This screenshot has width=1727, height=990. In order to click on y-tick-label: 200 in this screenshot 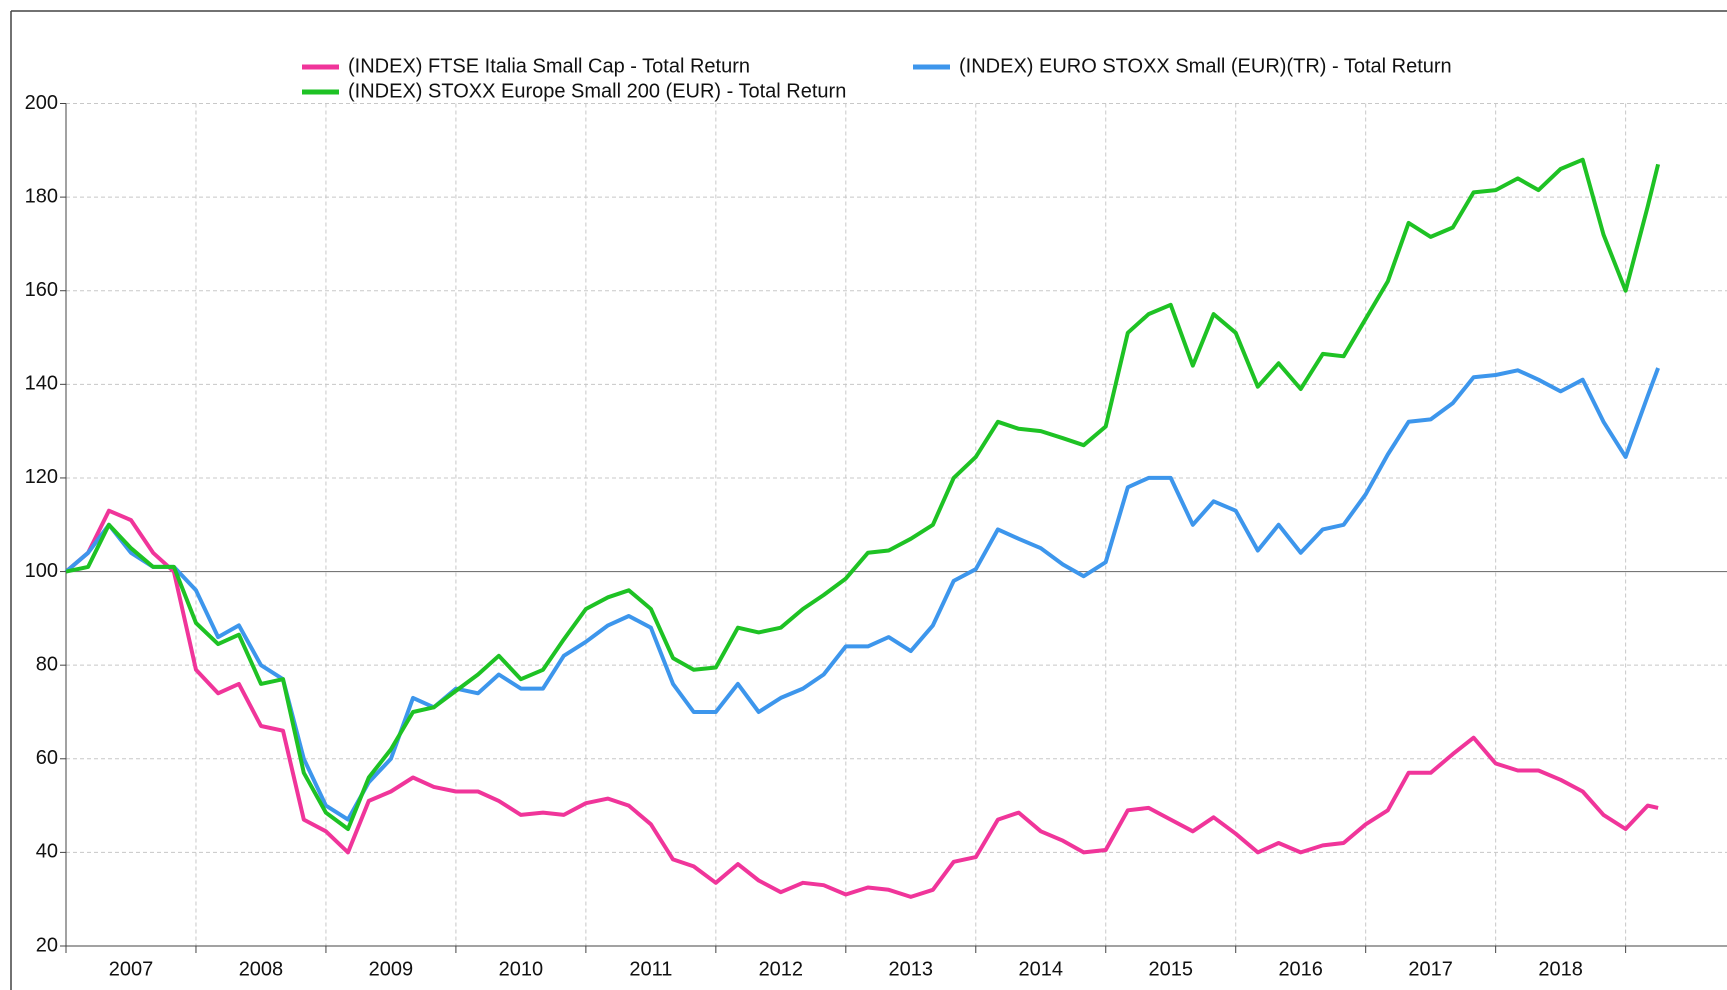, I will do `click(41, 103)`.